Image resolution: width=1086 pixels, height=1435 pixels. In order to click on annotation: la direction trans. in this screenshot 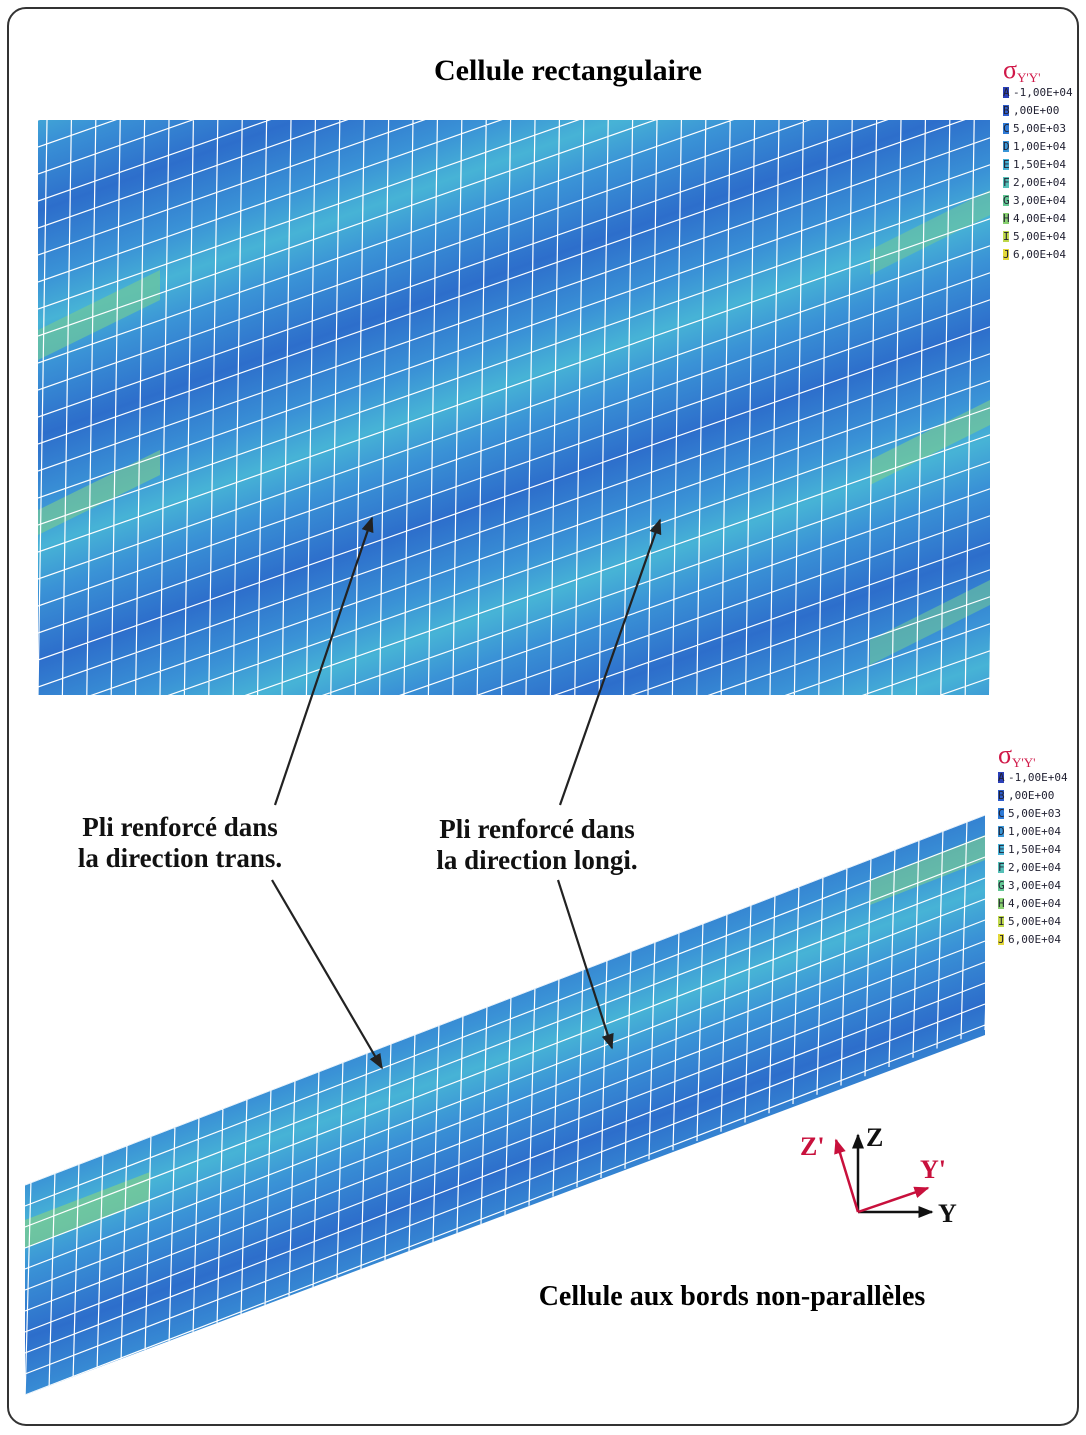, I will do `click(180, 858)`.